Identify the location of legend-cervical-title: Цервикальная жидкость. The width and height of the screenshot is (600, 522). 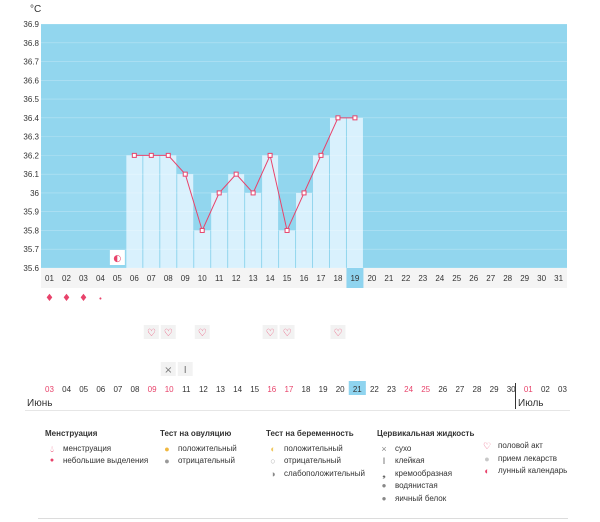
(426, 433).